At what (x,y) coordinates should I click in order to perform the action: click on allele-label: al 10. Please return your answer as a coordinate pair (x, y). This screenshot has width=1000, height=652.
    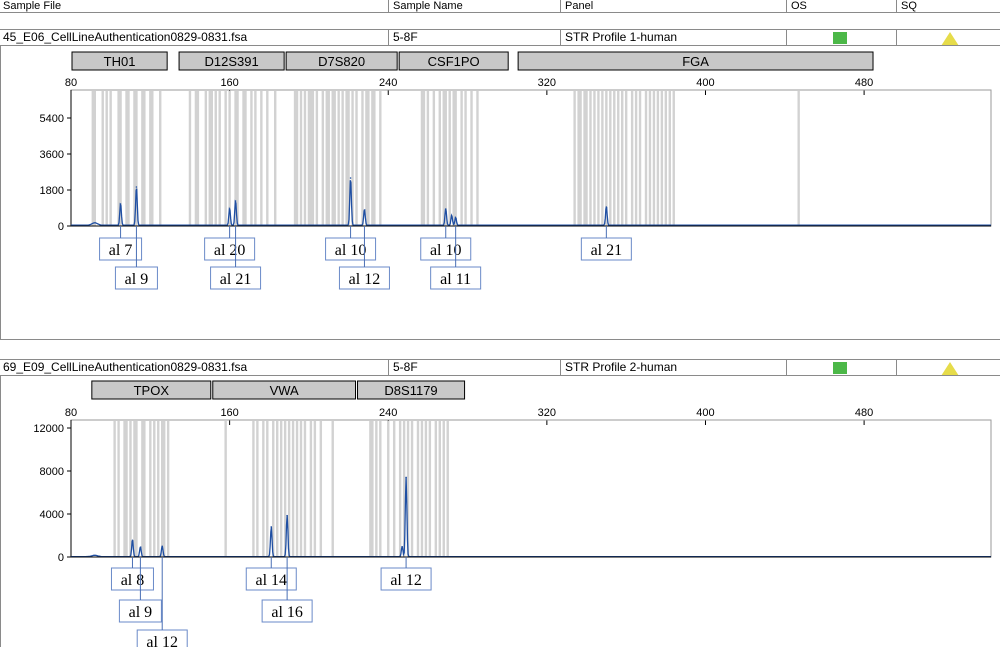
    Looking at the image, I should click on (351, 250).